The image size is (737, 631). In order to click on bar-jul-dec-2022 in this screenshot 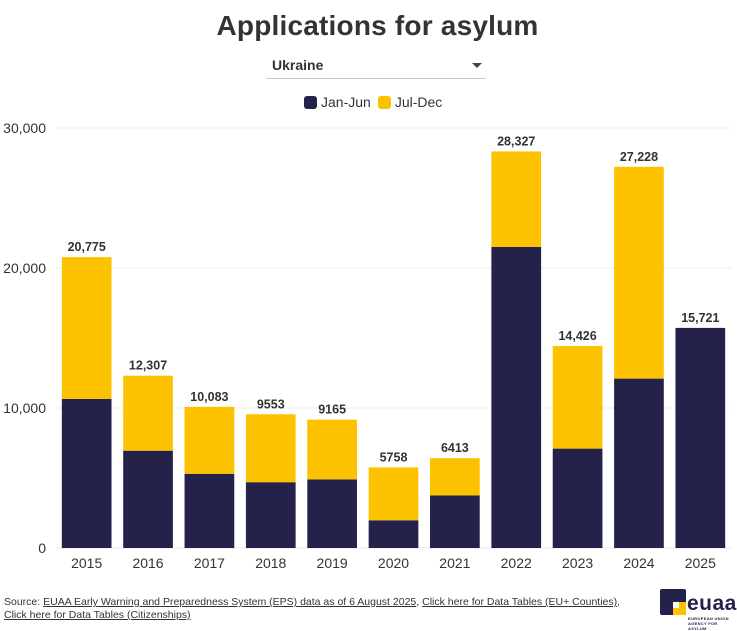, I will do `click(516, 199)`.